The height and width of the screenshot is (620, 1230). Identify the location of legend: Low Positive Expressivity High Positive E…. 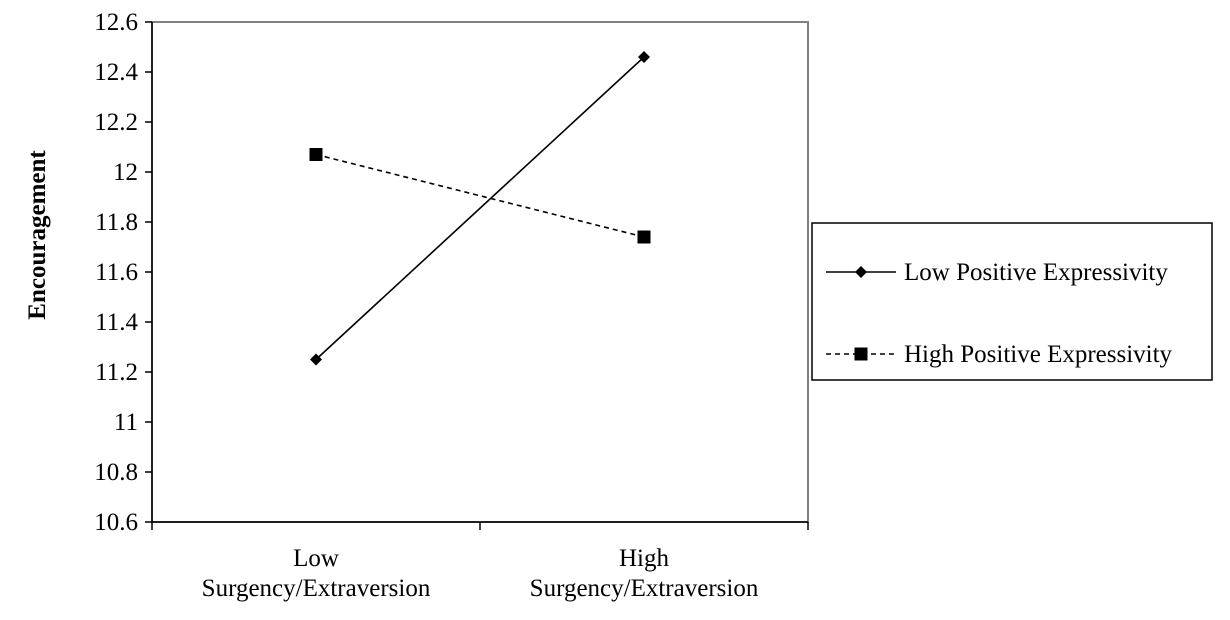
(1012, 301).